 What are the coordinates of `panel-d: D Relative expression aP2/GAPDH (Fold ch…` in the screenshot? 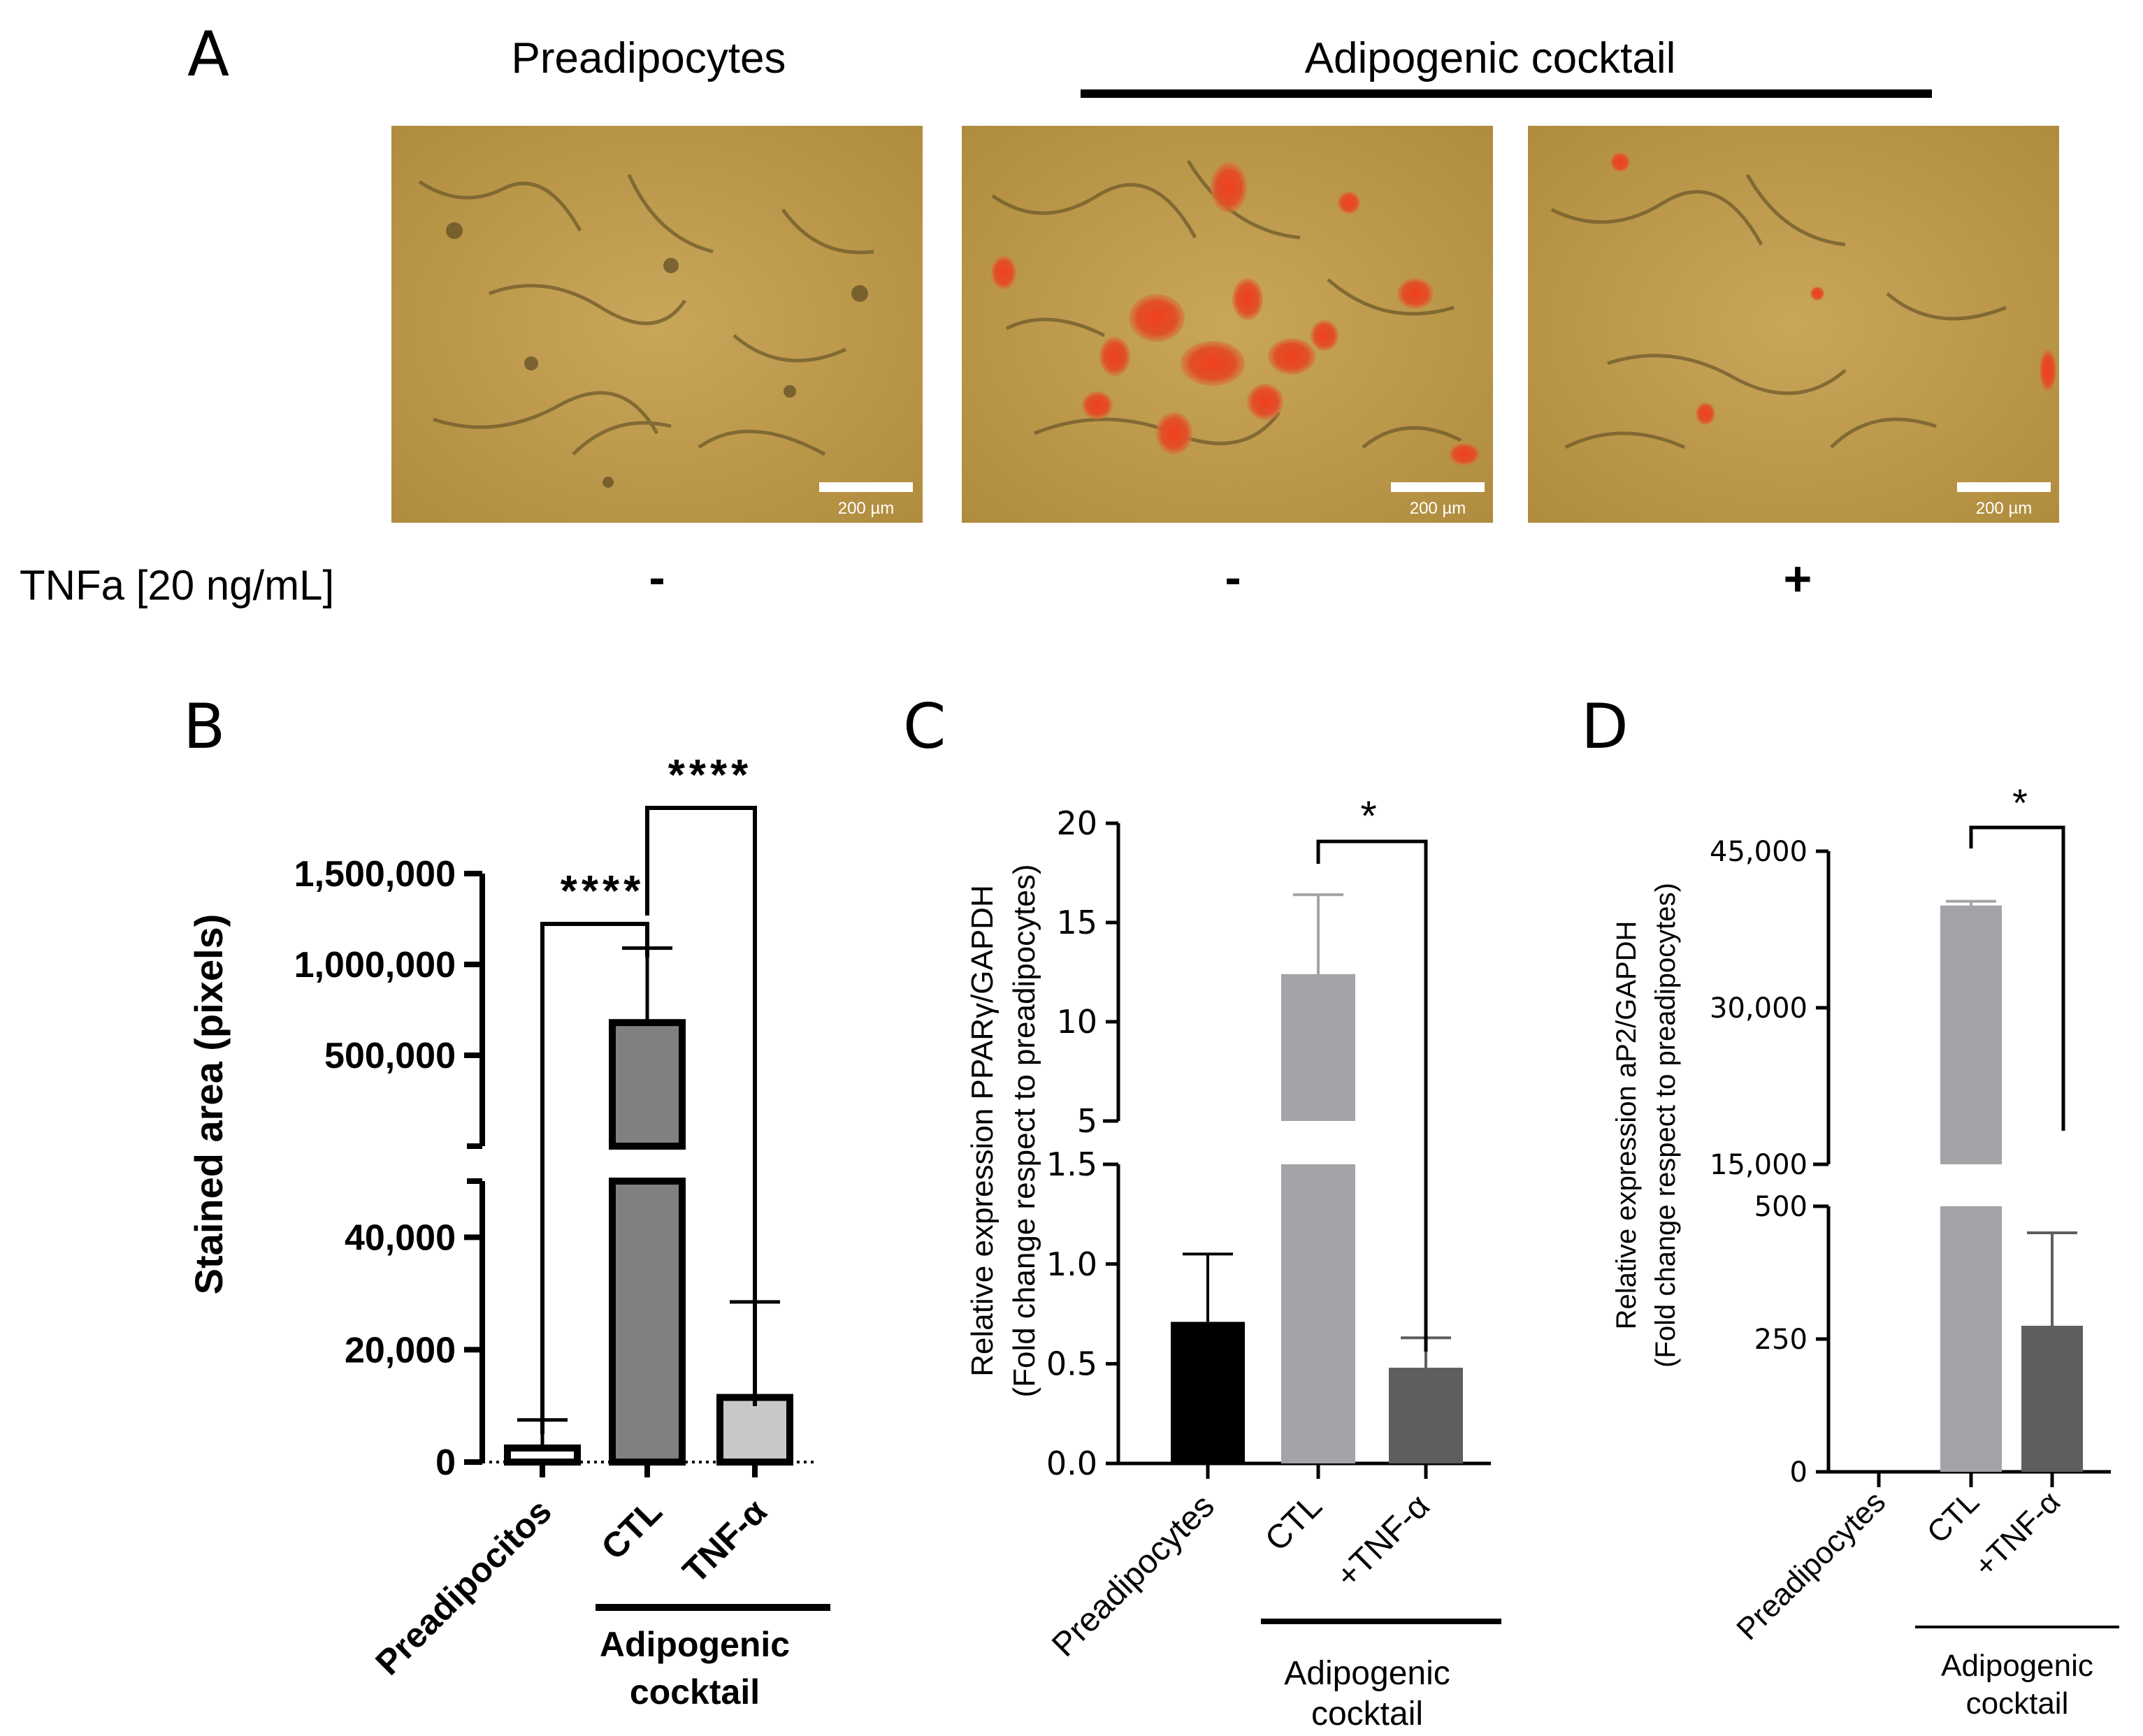 It's located at (1850, 1205).